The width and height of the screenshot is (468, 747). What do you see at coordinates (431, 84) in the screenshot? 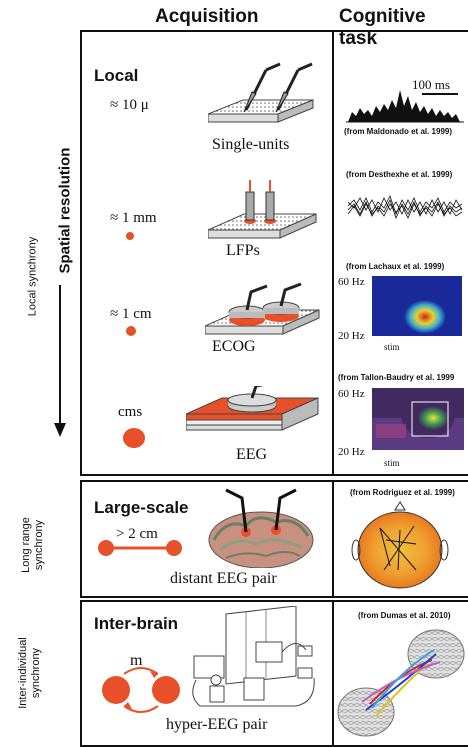
I see `scalebar-label: 100 ms` at bounding box center [431, 84].